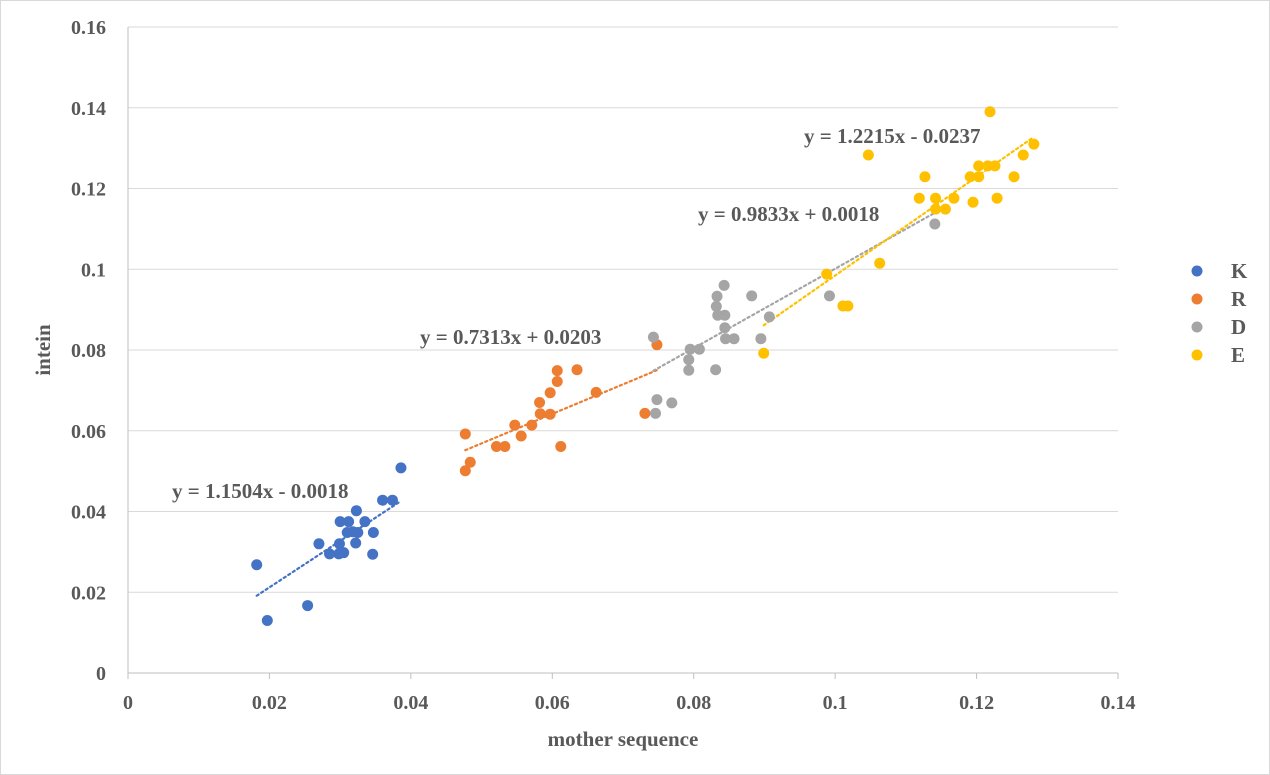  What do you see at coordinates (88, 190) in the screenshot?
I see `y-tick-label: 0.12` at bounding box center [88, 190].